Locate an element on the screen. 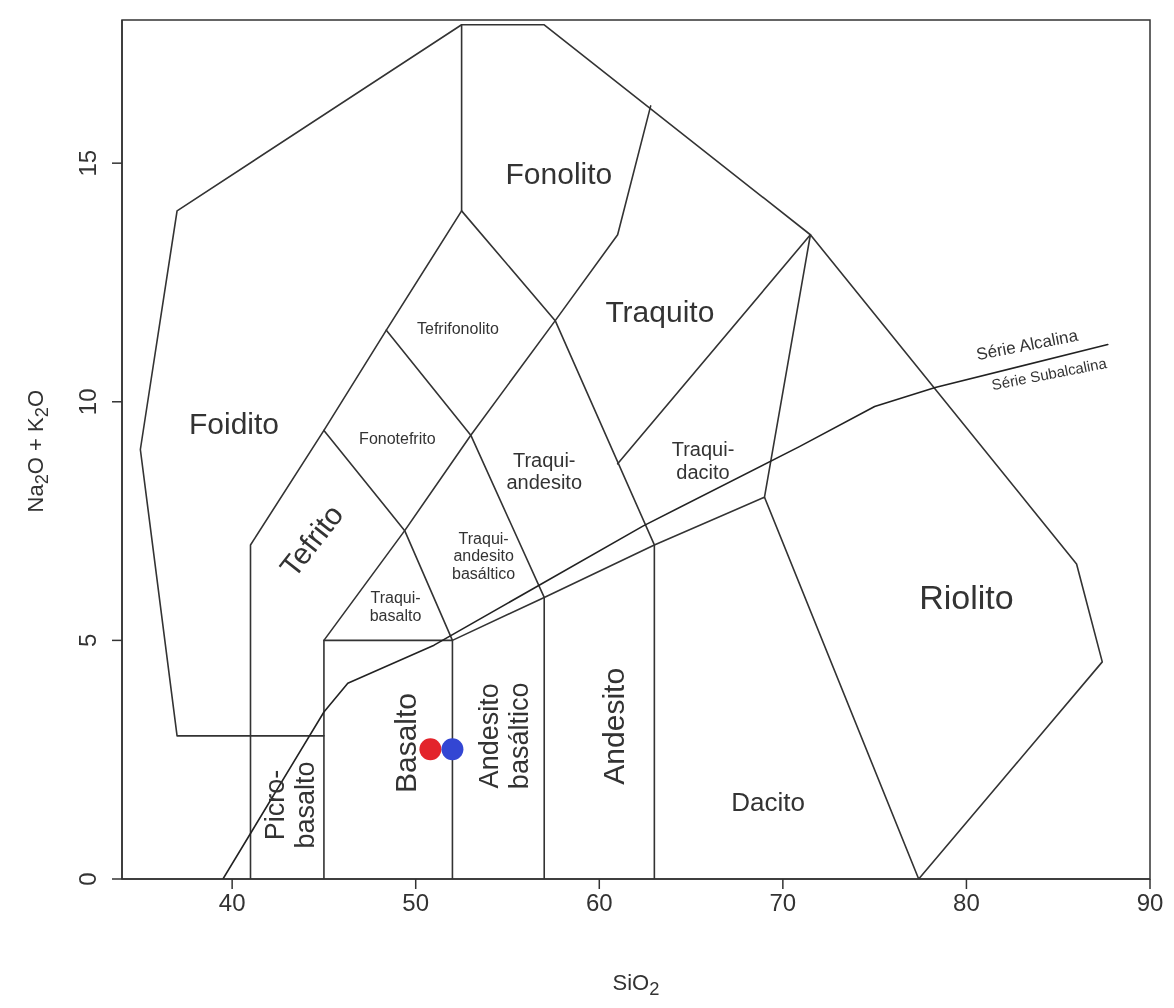 The height and width of the screenshot is (1008, 1174). y-tick-label: 5 is located at coordinates (87, 640).